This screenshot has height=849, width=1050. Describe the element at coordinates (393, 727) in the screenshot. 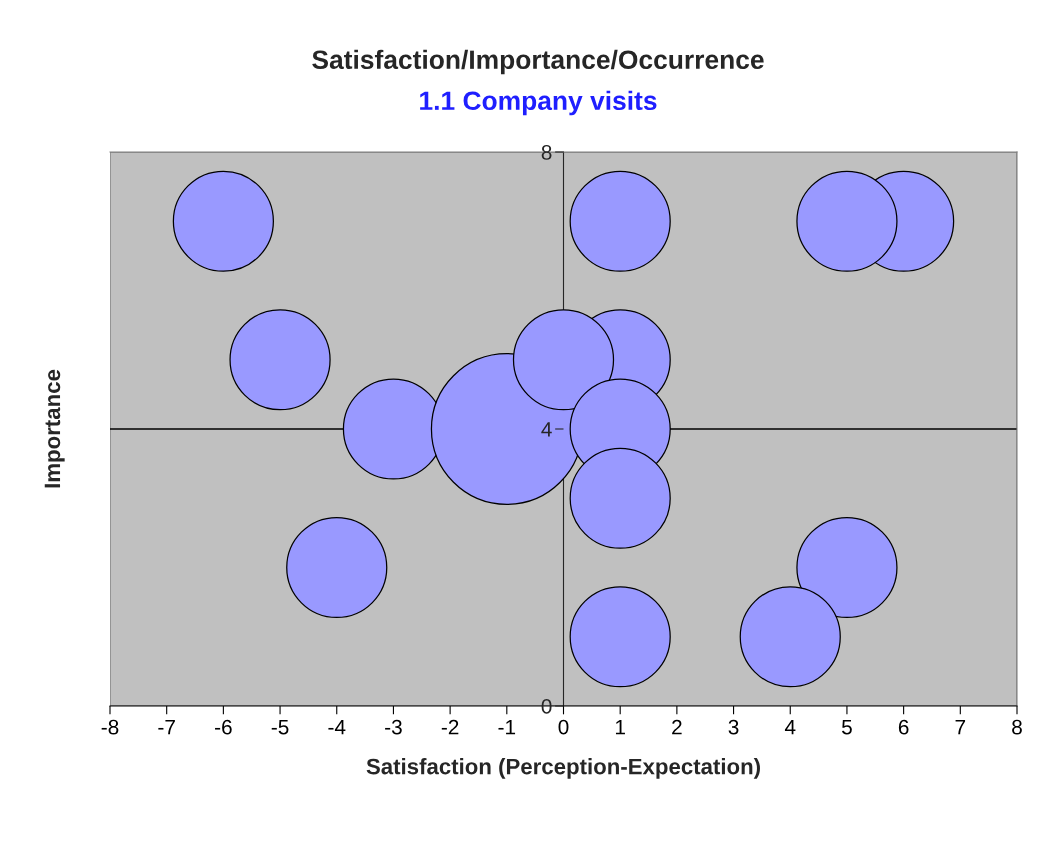

I see `x-tick-label: -3` at that location.